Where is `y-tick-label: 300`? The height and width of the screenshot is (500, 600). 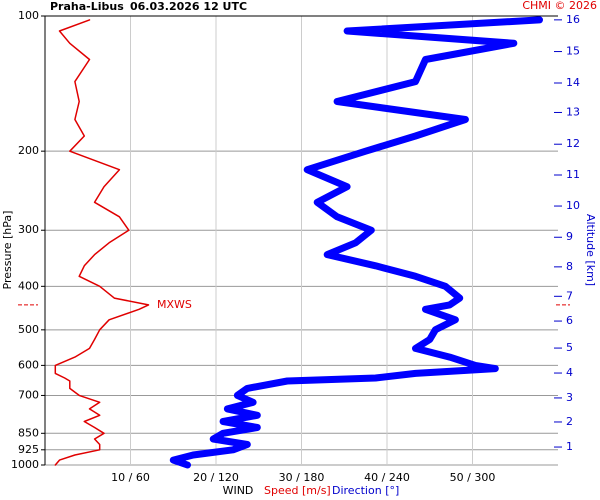 y-tick-label: 300 is located at coordinates (28, 229).